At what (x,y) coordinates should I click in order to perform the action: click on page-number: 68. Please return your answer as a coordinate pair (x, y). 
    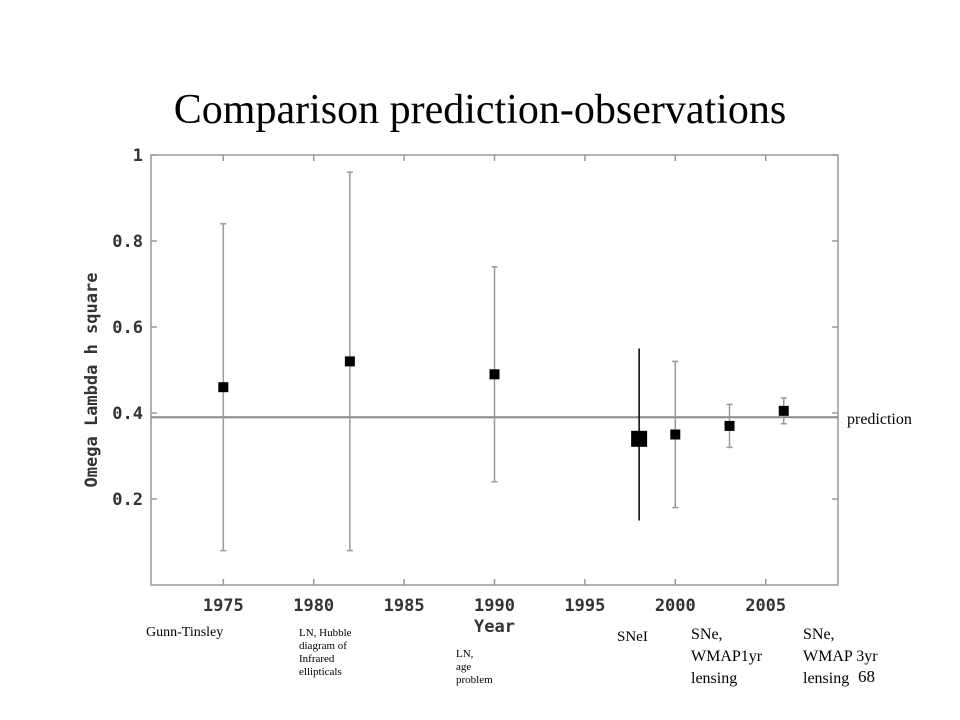
    Looking at the image, I should click on (866, 676).